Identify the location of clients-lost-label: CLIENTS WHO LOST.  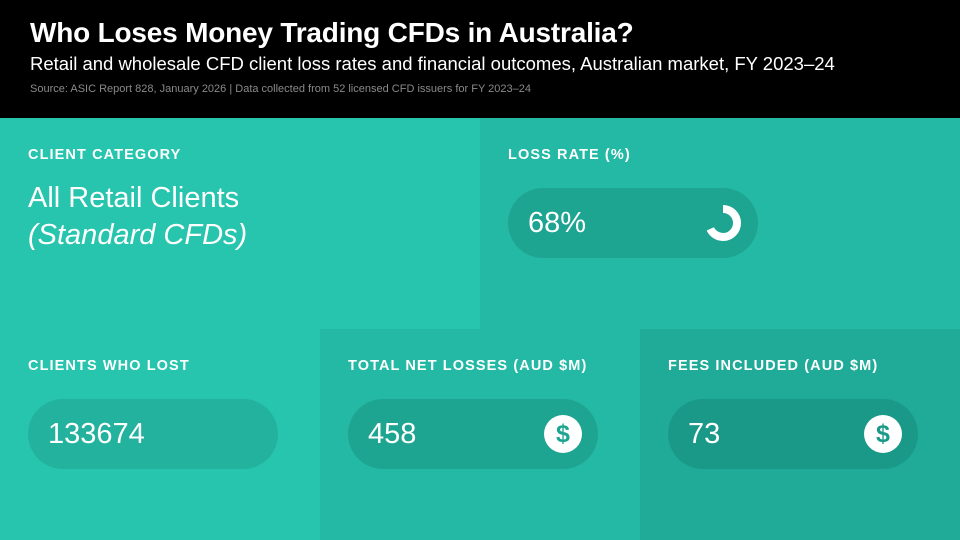
(109, 366).